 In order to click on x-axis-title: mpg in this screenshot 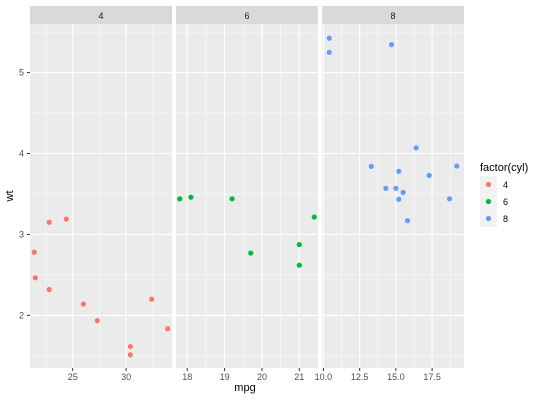, I will do `click(244, 388)`.